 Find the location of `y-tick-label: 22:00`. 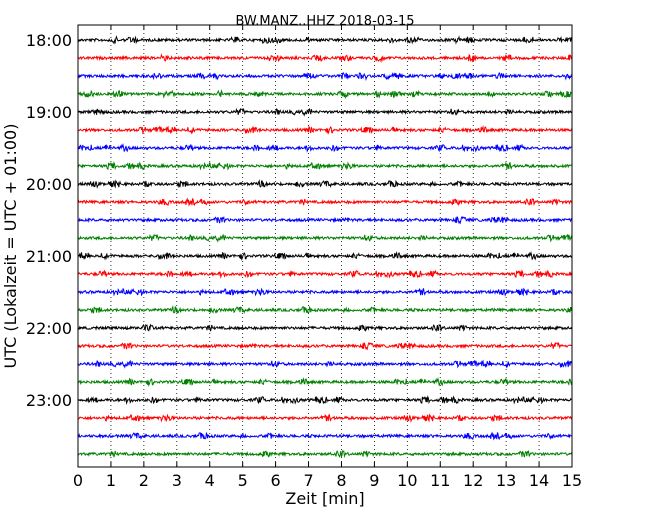

y-tick-label: 22:00 is located at coordinates (49, 328).